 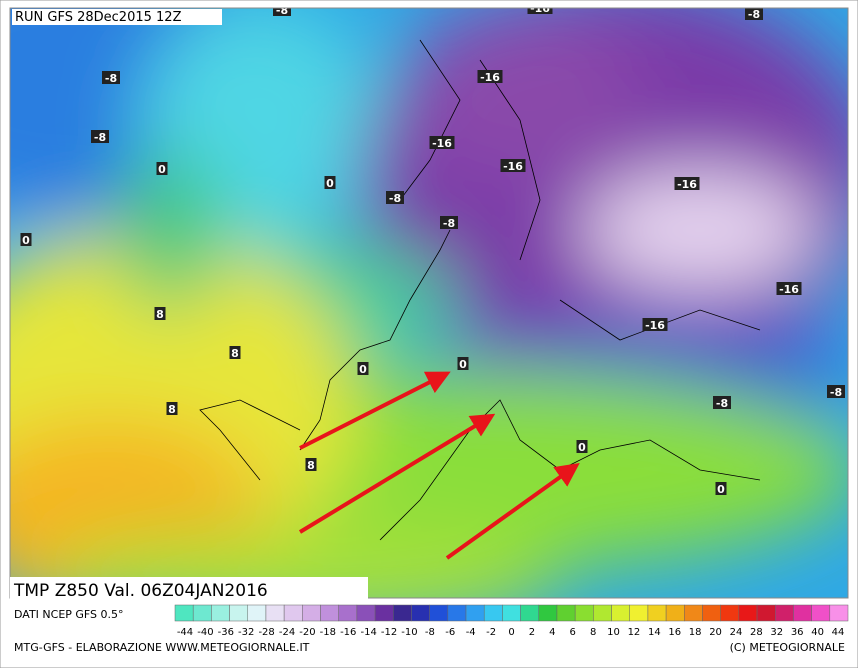 I want to click on legend-label: 4, so click(x=552, y=632).